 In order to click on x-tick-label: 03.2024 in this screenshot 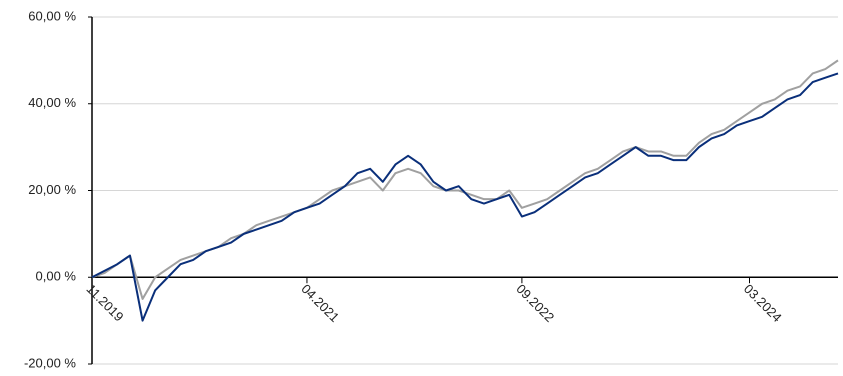, I will do `click(763, 303)`.